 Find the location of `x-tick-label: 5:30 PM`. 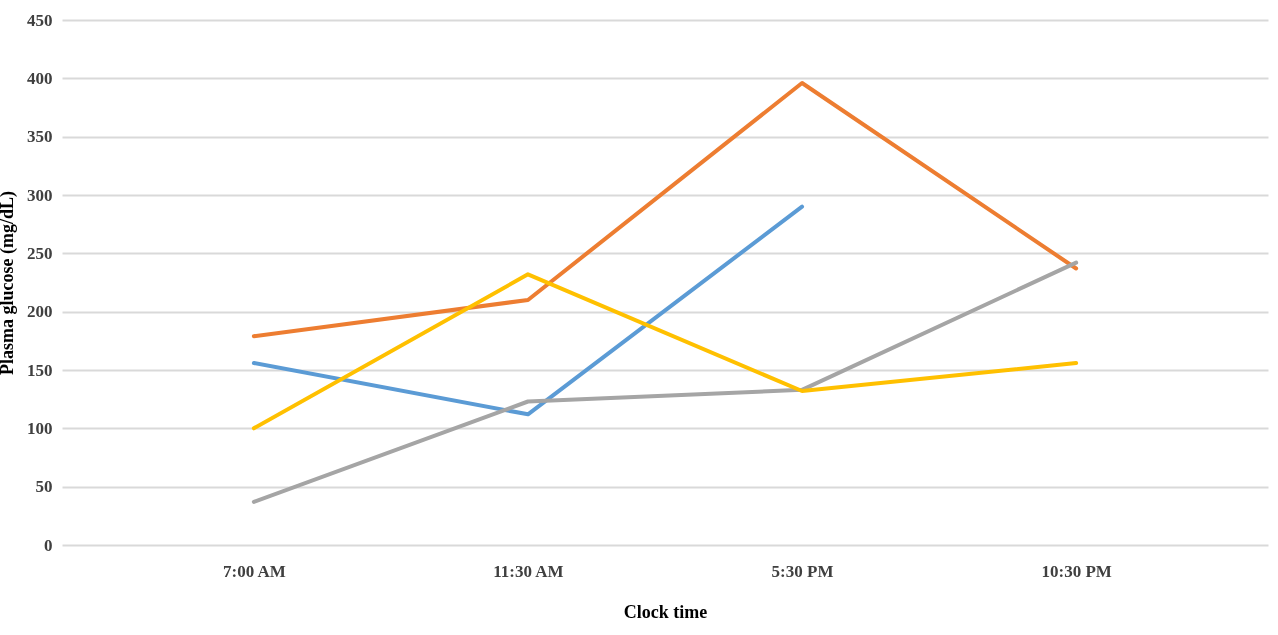

x-tick-label: 5:30 PM is located at coordinates (802, 571).